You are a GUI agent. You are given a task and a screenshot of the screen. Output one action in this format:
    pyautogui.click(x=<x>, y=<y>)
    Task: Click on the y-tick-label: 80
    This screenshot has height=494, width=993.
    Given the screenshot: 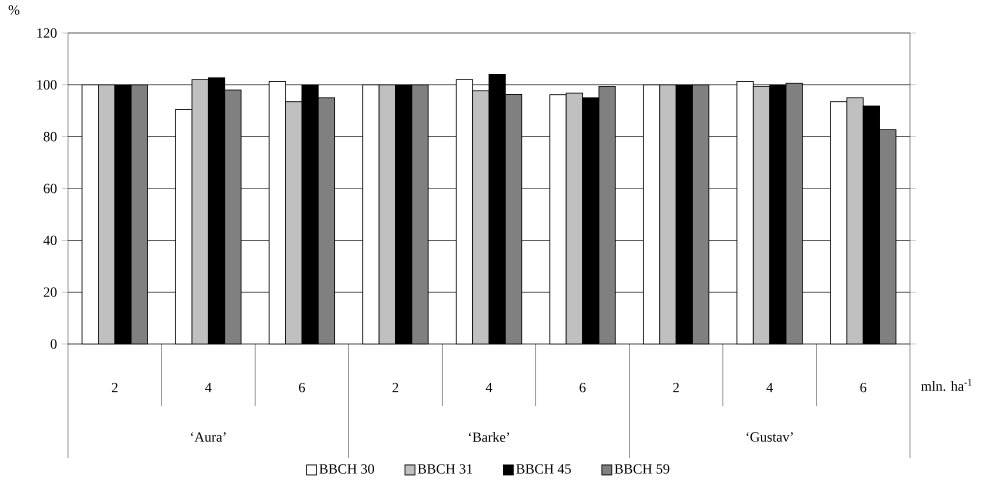 What is the action you would take?
    pyautogui.click(x=50, y=137)
    